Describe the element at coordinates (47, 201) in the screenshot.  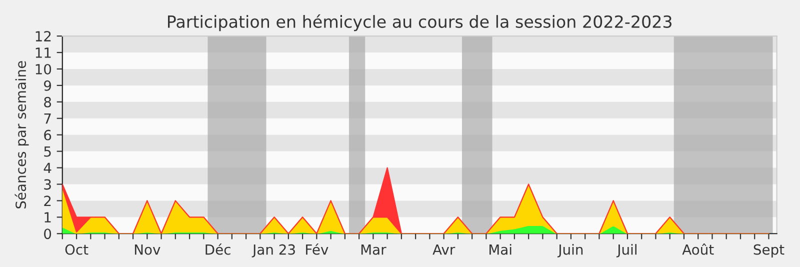
I see `y-tick-label: 2` at that location.